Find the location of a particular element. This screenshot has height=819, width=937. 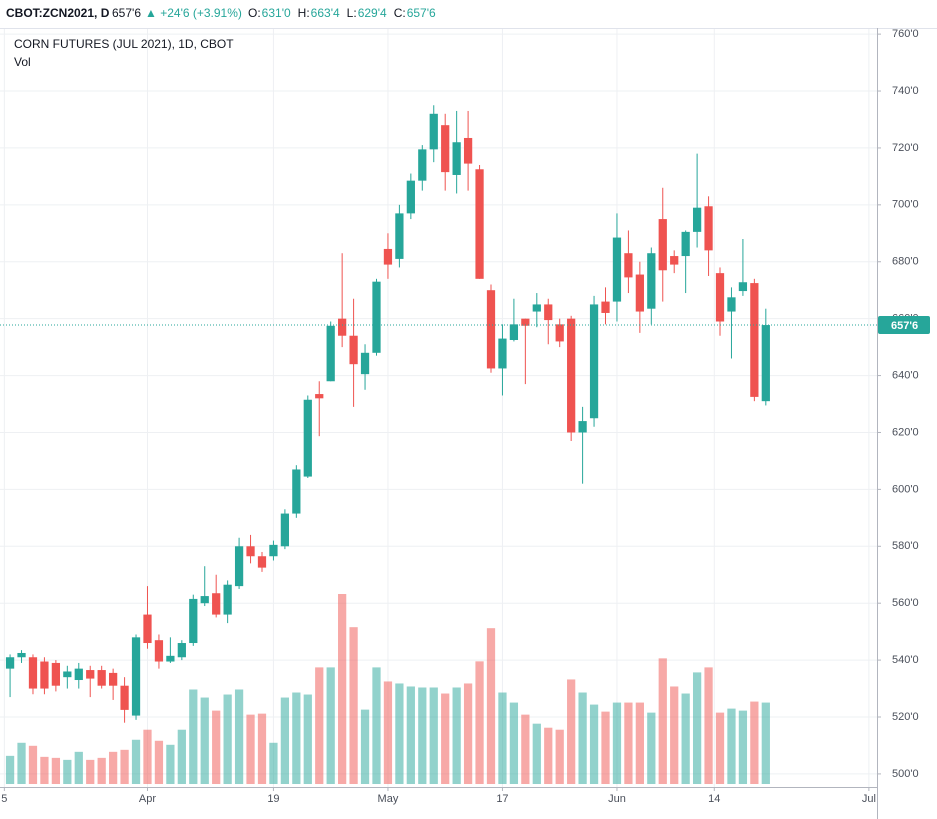

ohlc-key: O: is located at coordinates (254, 13).